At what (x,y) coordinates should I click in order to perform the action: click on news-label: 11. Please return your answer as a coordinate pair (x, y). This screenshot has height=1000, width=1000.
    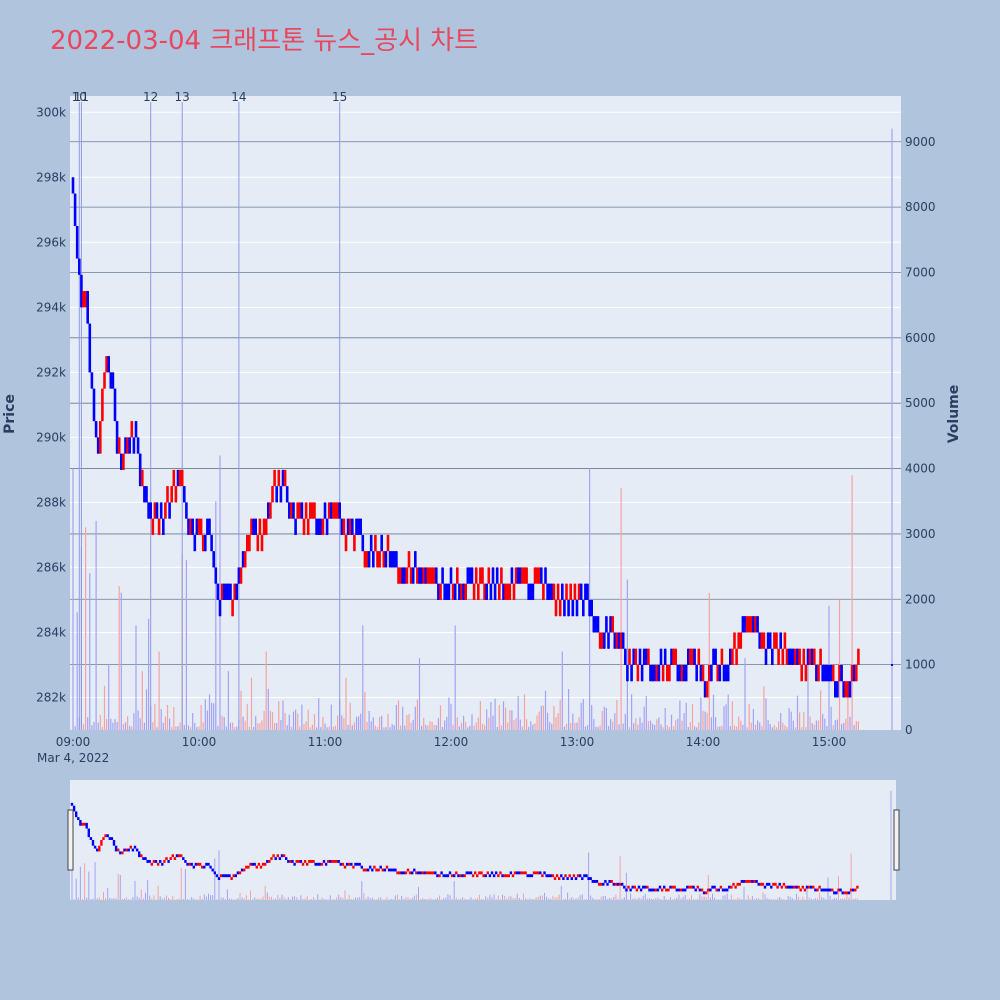
    Looking at the image, I should click on (81, 97).